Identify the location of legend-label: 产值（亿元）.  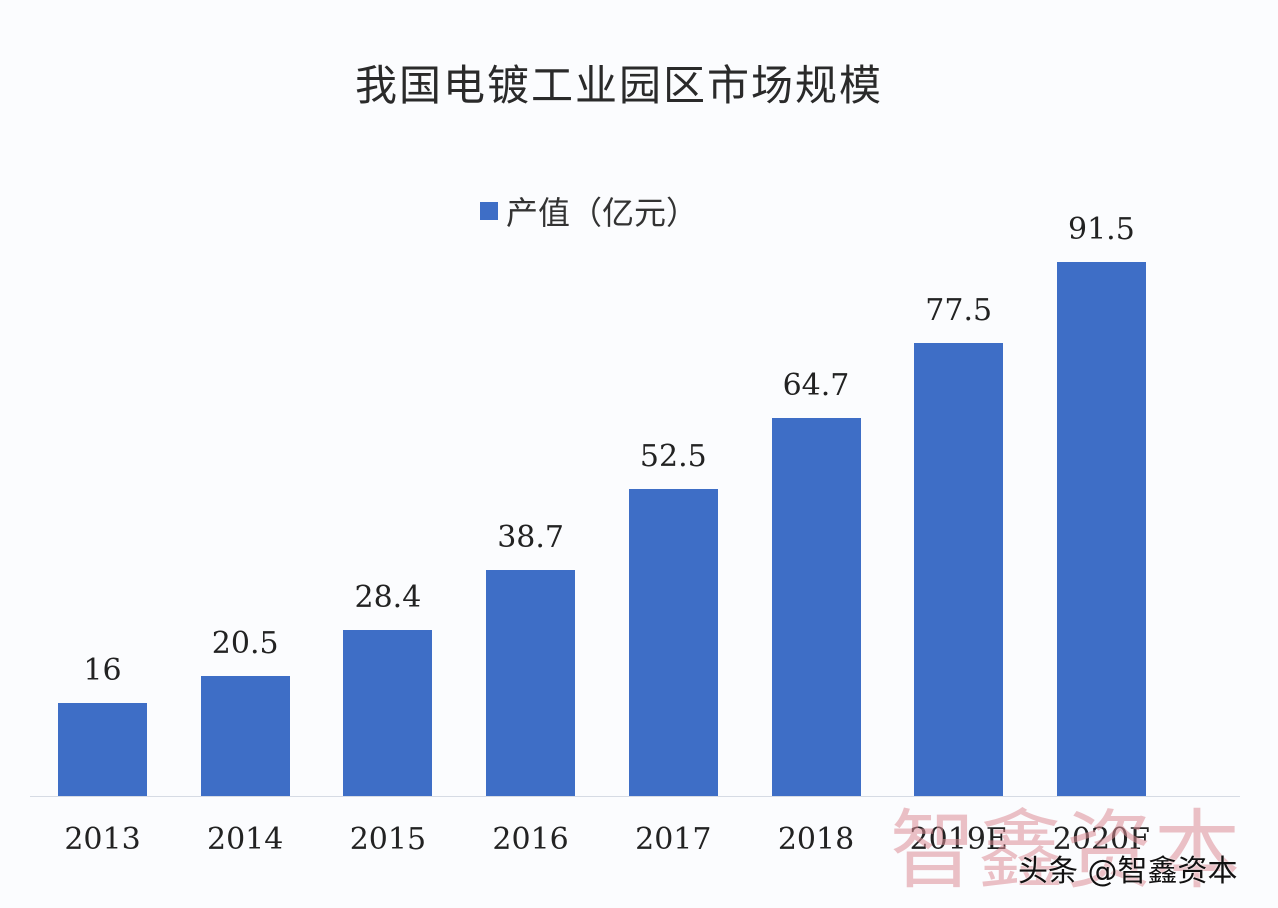
(602, 213).